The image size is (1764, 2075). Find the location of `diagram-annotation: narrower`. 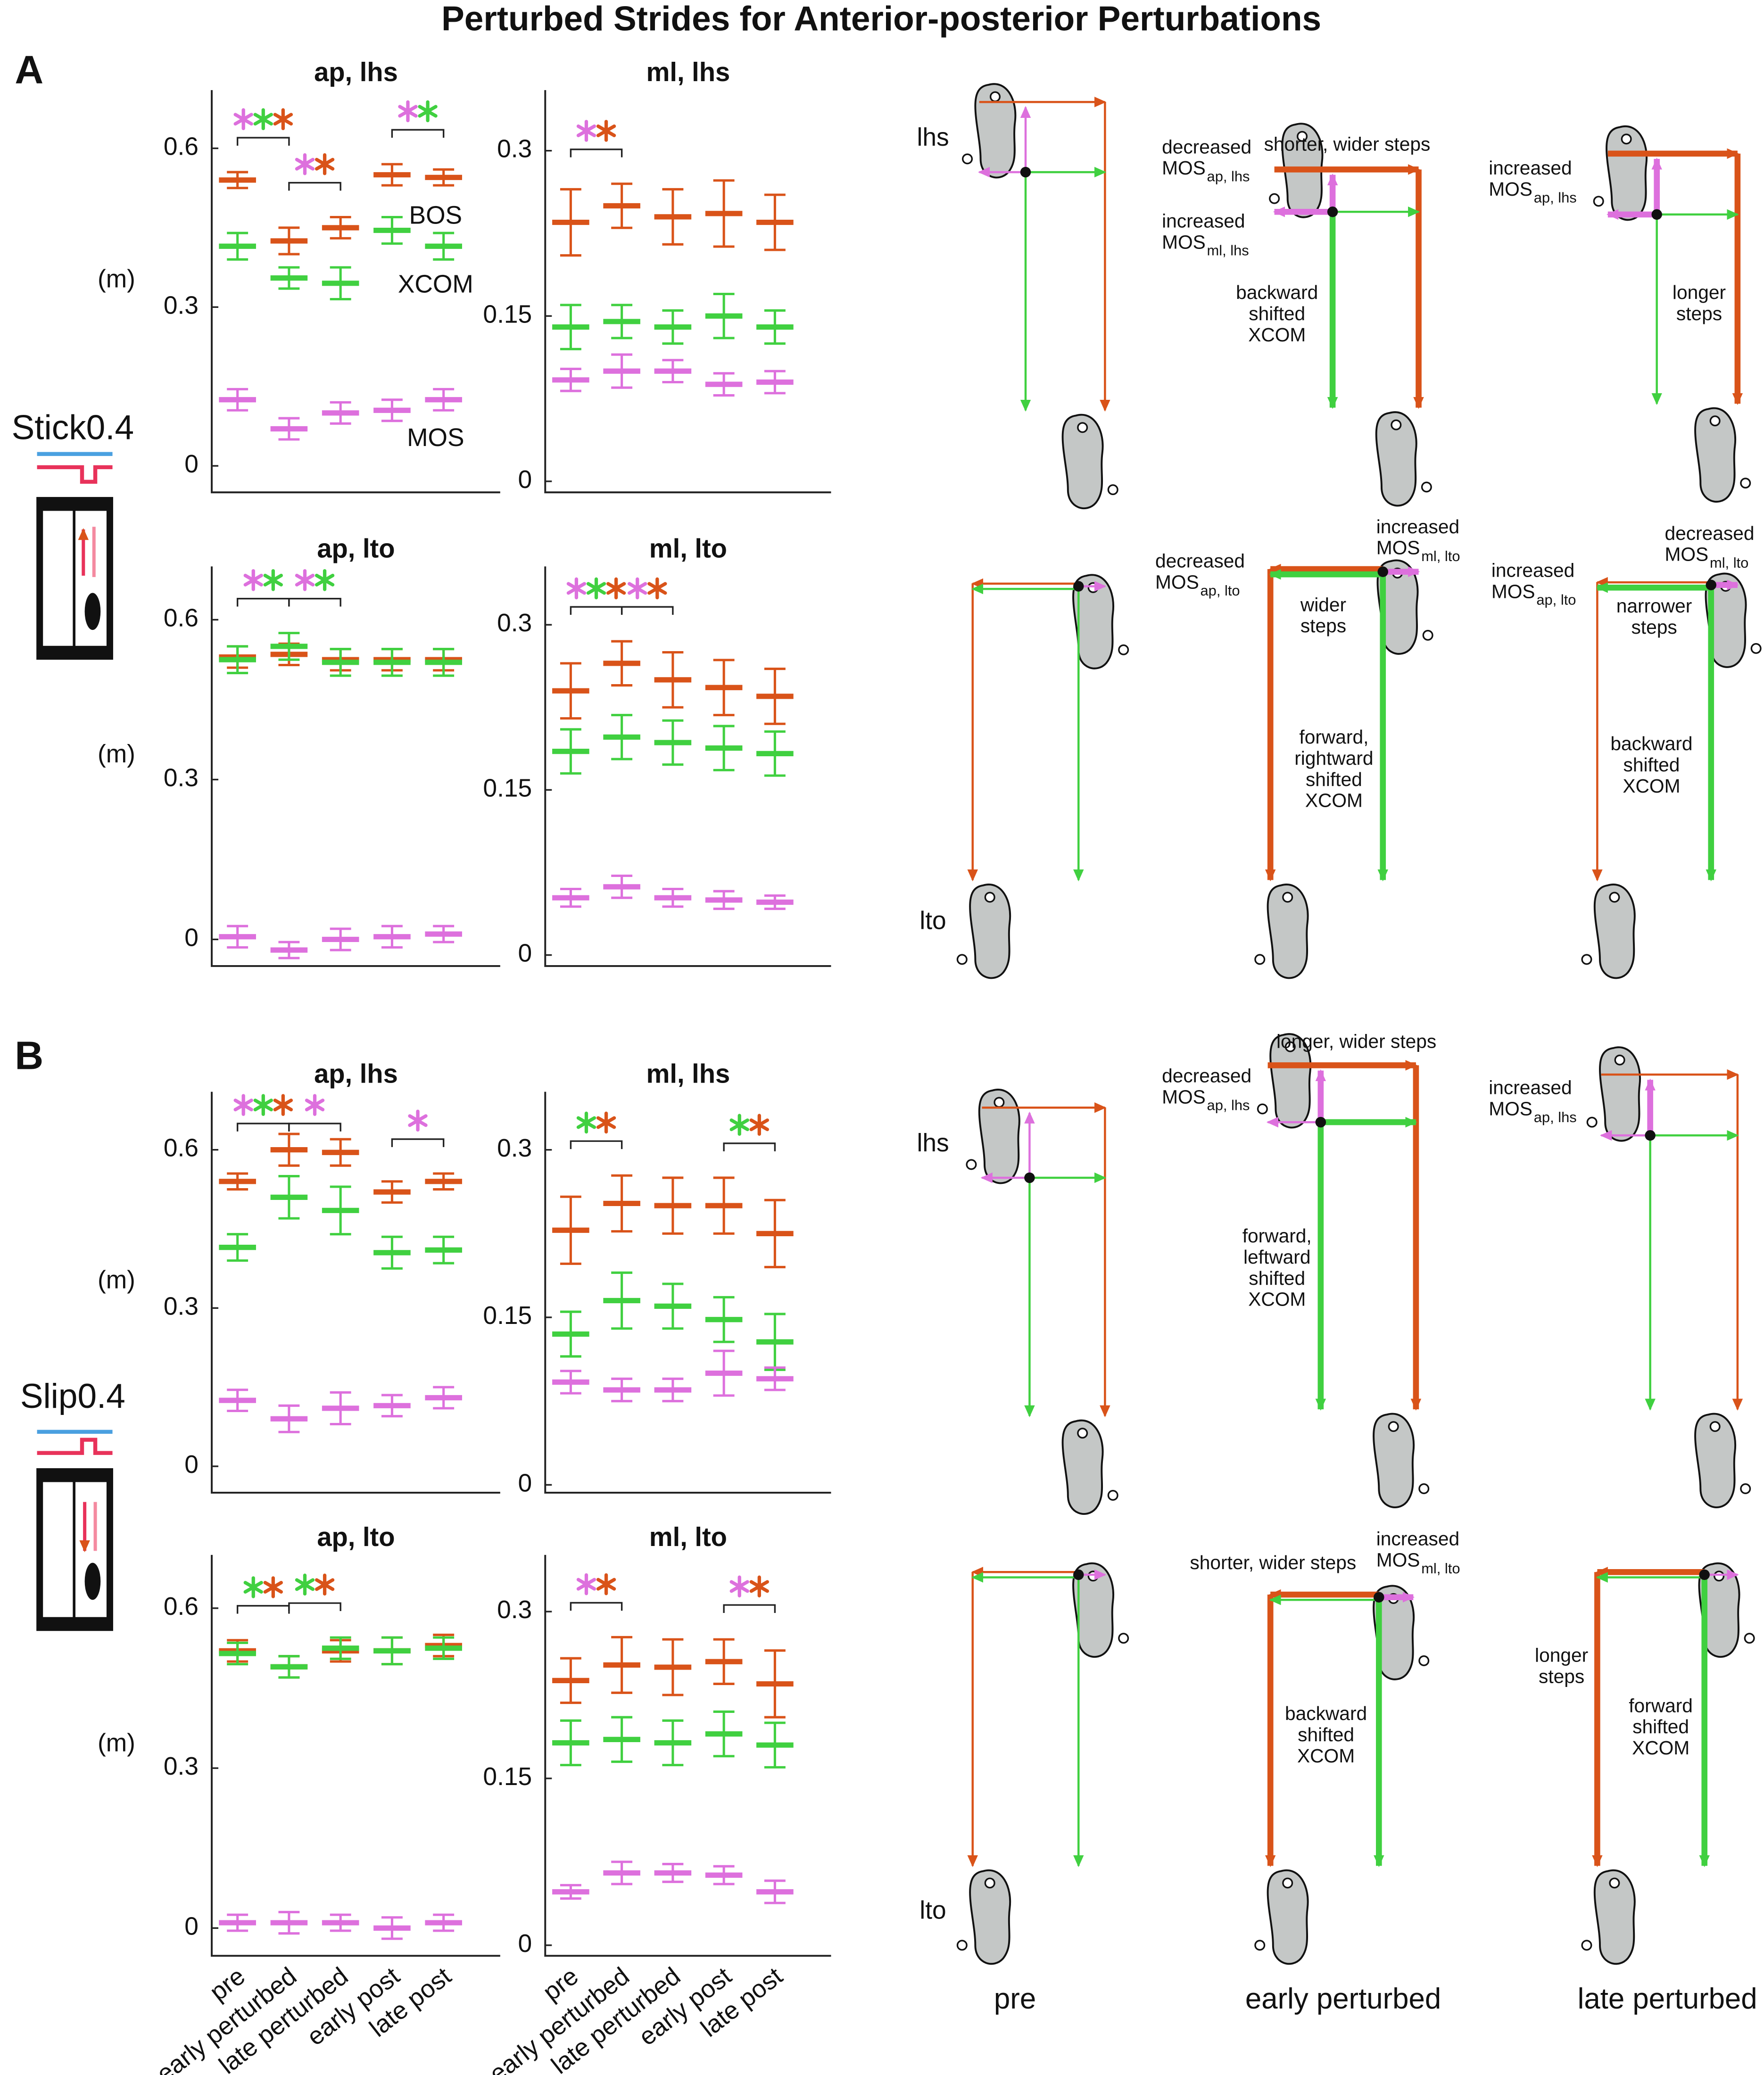

diagram-annotation: narrower is located at coordinates (1654, 606).